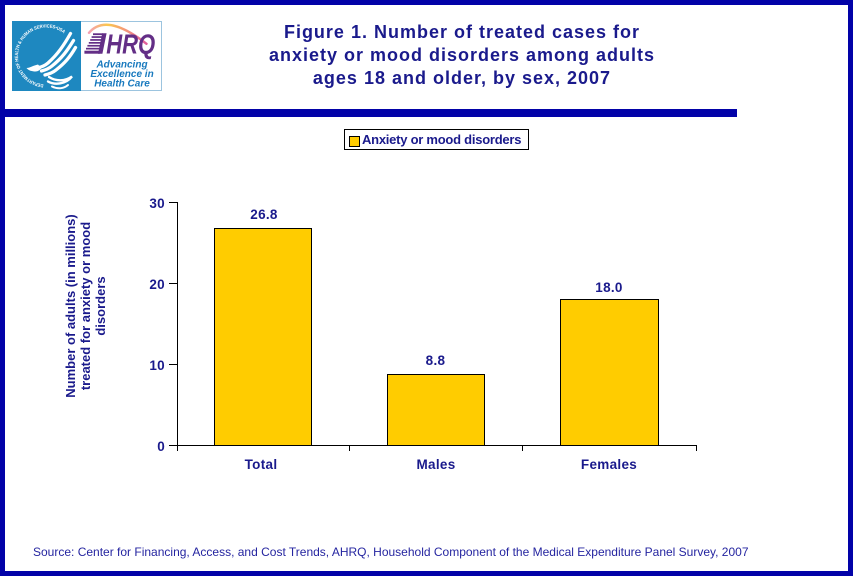  I want to click on svg-text: HRQ, so click(130, 44).